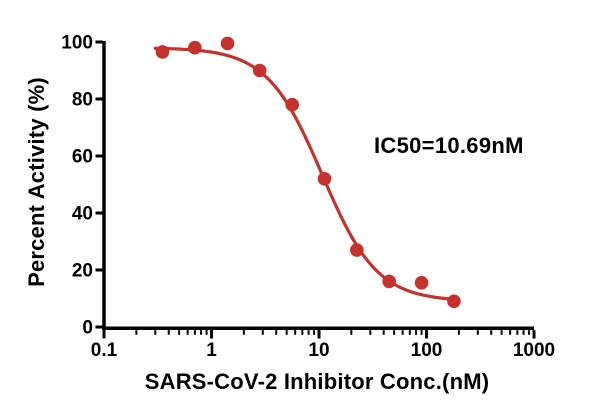 The width and height of the screenshot is (600, 417). Describe the element at coordinates (104, 350) in the screenshot. I see `x-tick-label: 0.1` at that location.